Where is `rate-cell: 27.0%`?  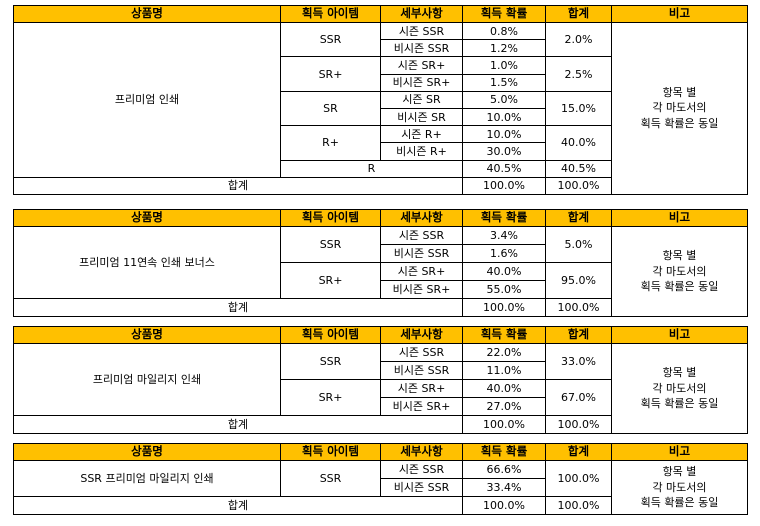
rate-cell: 27.0% is located at coordinates (504, 406).